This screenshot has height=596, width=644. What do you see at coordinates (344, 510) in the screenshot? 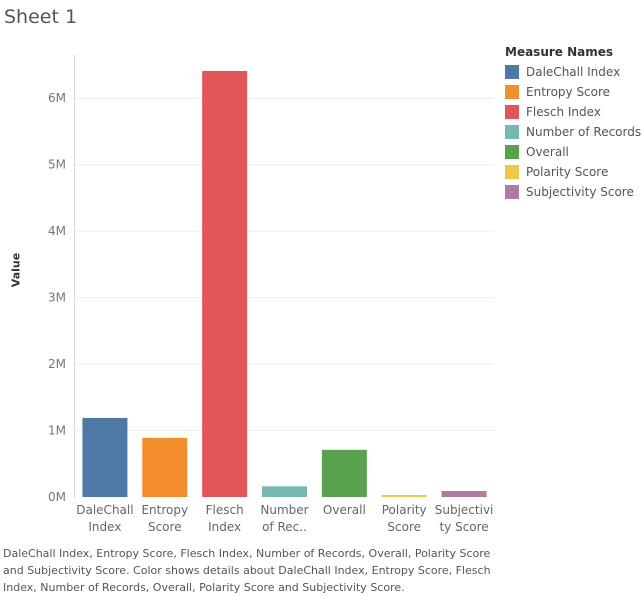
I see `x-tick-label: Overall` at bounding box center [344, 510].